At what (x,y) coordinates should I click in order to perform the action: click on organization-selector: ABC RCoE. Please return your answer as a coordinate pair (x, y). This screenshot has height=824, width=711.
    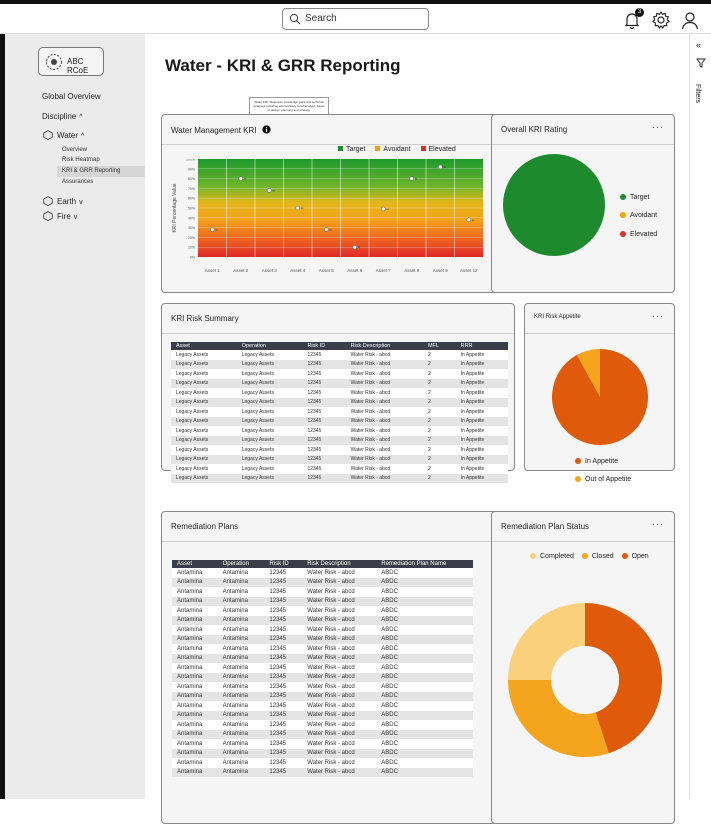
    Looking at the image, I should click on (71, 61).